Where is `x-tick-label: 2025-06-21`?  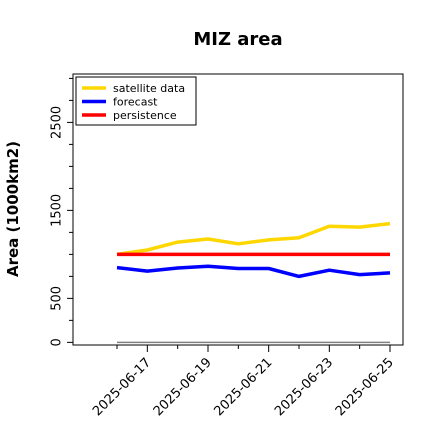 x-tick-label: 2025-06-21 is located at coordinates (243, 387).